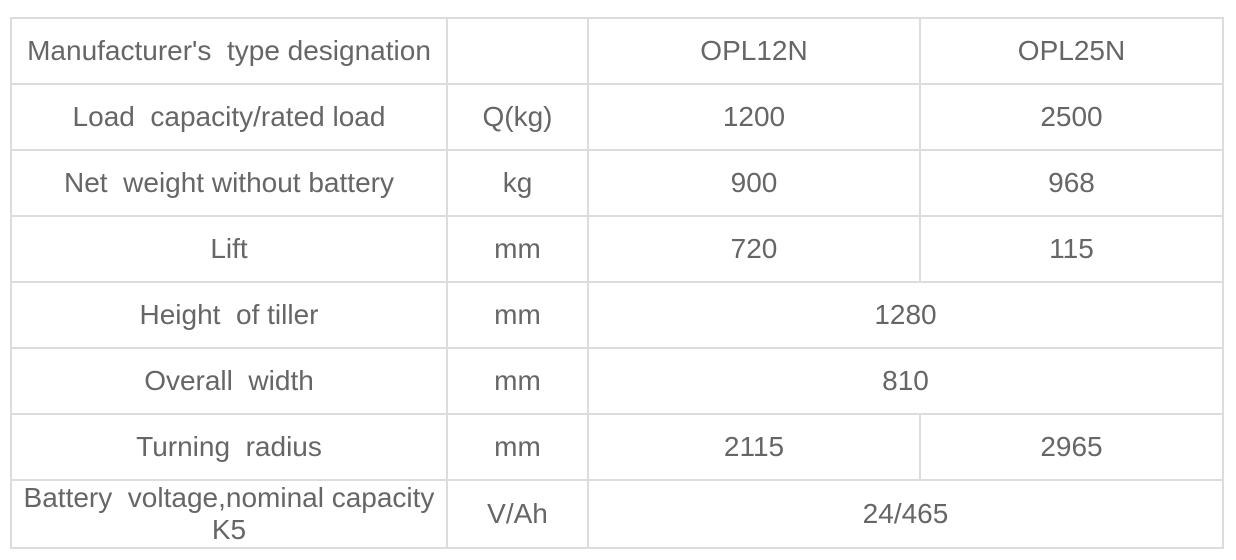 Image resolution: width=1236 pixels, height=560 pixels. Describe the element at coordinates (754, 249) in the screenshot. I see `model1-value-cell: 720` at that location.